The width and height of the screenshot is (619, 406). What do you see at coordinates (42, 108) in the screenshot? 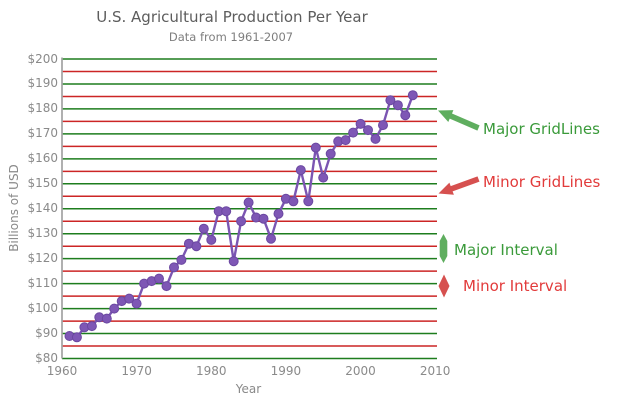
I see `y-tick-label: $180` at bounding box center [42, 108].